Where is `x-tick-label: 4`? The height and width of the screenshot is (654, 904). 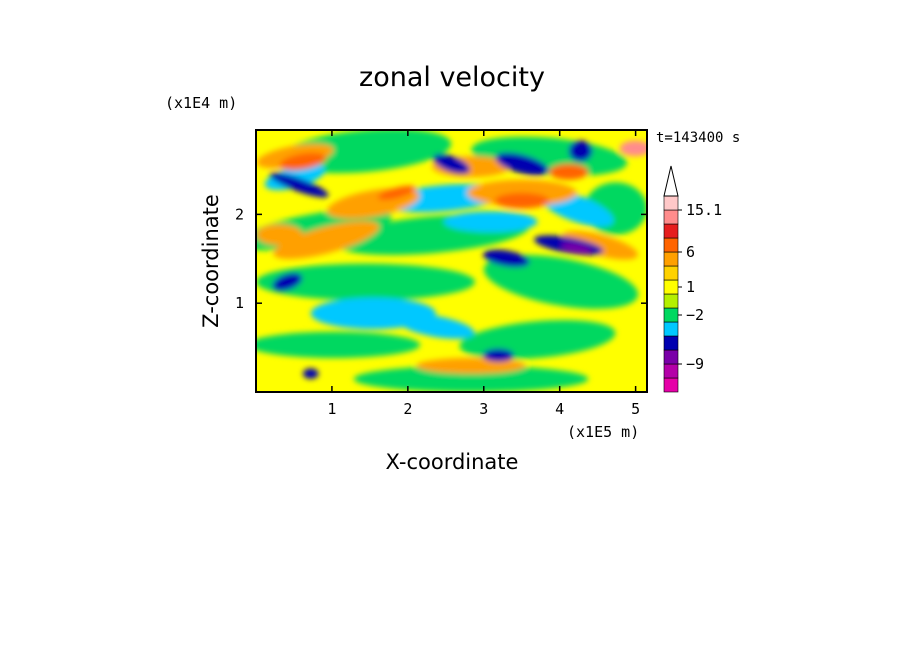 x-tick-label: 4 is located at coordinates (559, 409).